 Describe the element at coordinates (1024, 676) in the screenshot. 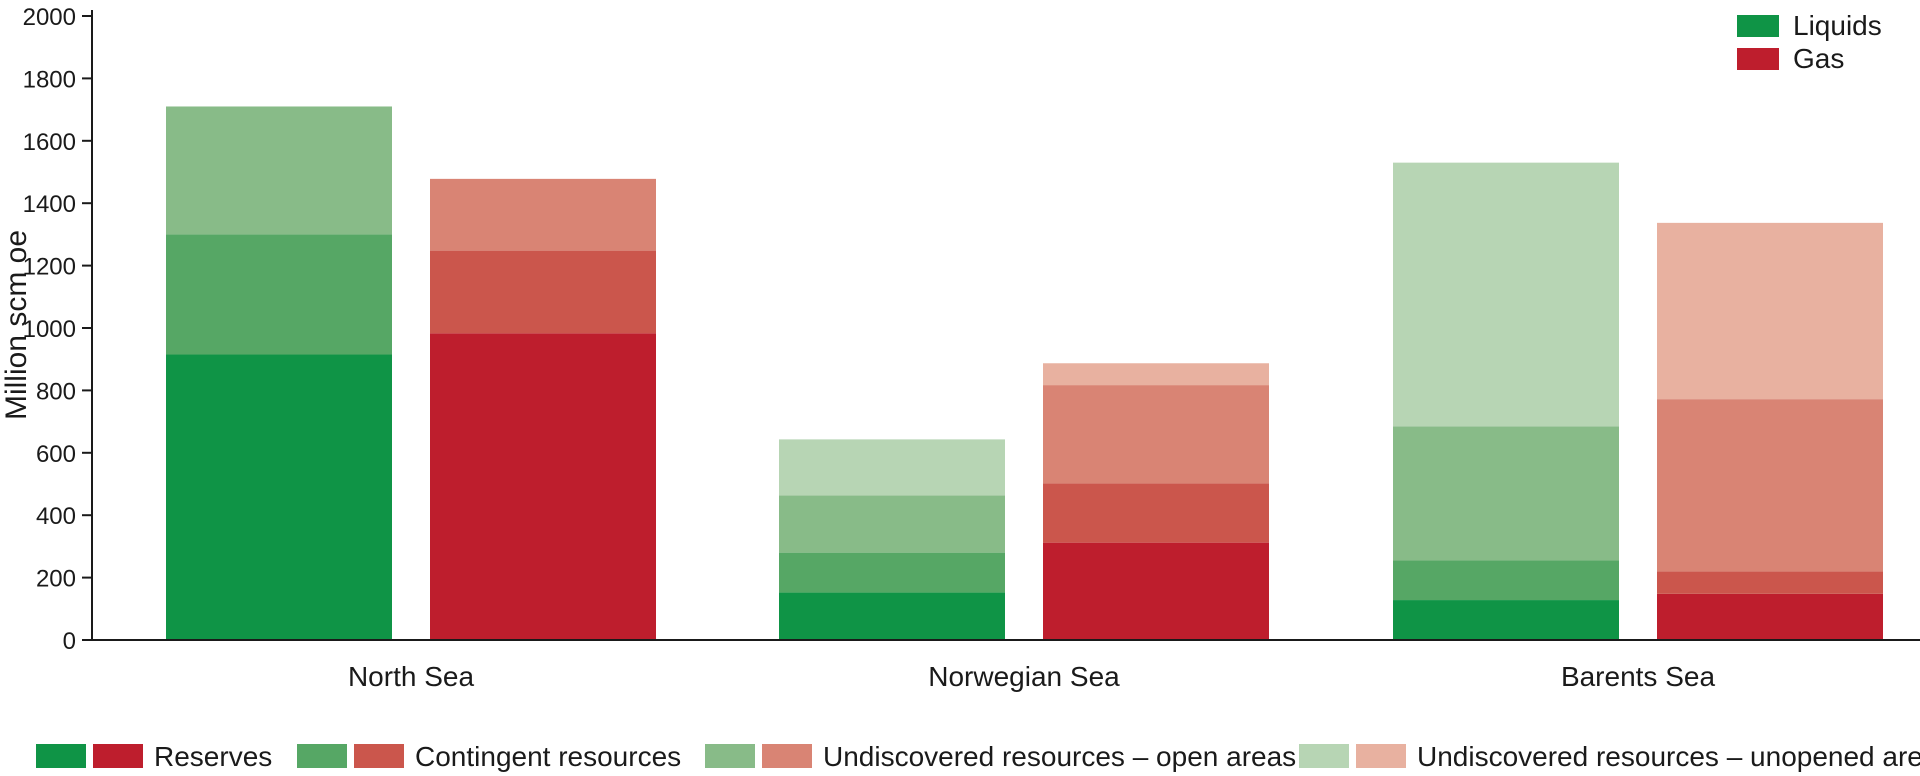

I see `x-category-label: Norwegian Sea` at that location.